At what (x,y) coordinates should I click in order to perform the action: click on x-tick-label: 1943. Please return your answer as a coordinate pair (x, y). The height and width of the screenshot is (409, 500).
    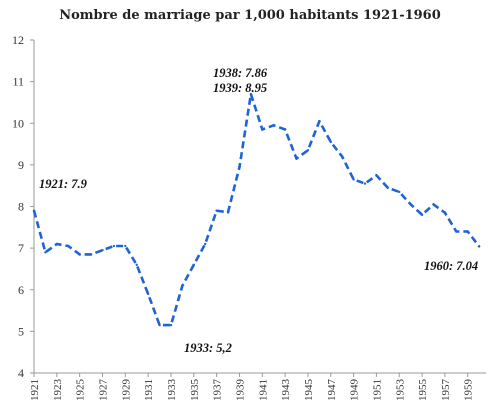
    Looking at the image, I should click on (286, 390).